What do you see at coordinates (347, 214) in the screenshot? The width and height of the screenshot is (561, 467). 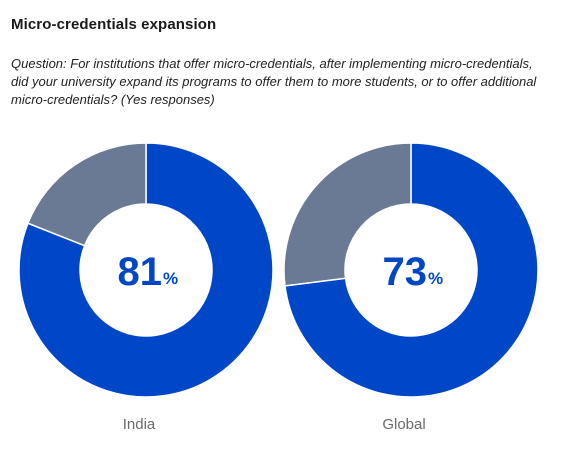 I see `global-other-slice` at bounding box center [347, 214].